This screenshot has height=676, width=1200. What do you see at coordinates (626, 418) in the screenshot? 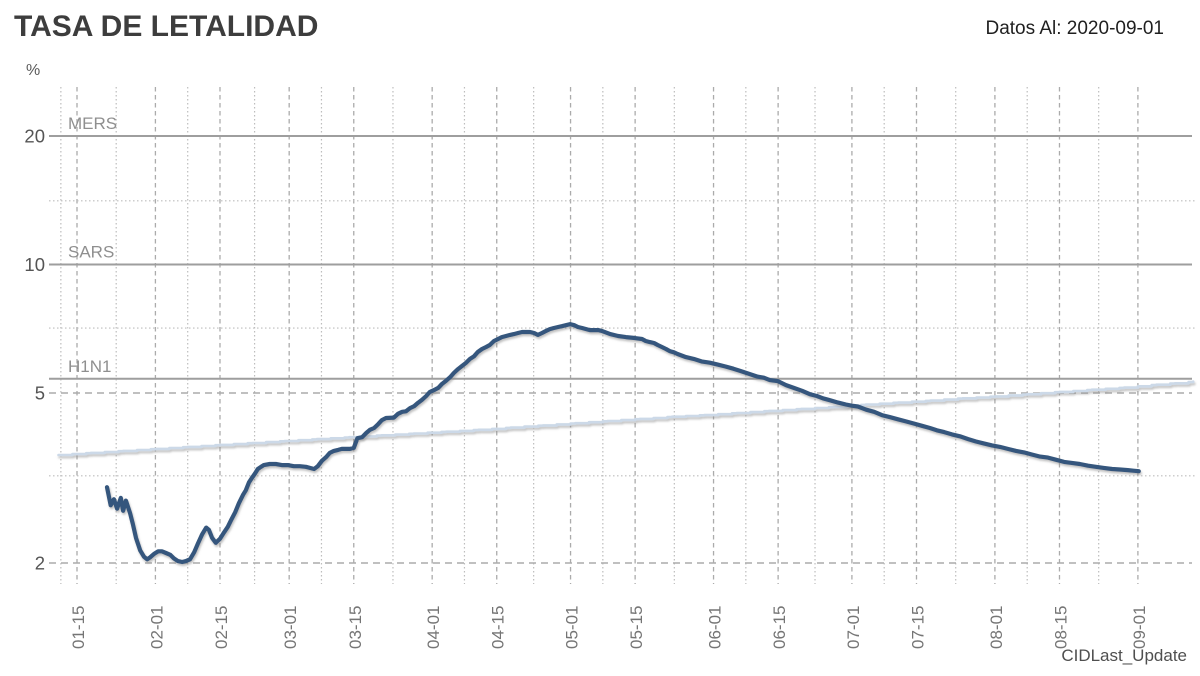
I see `secondary-series-line` at bounding box center [626, 418].